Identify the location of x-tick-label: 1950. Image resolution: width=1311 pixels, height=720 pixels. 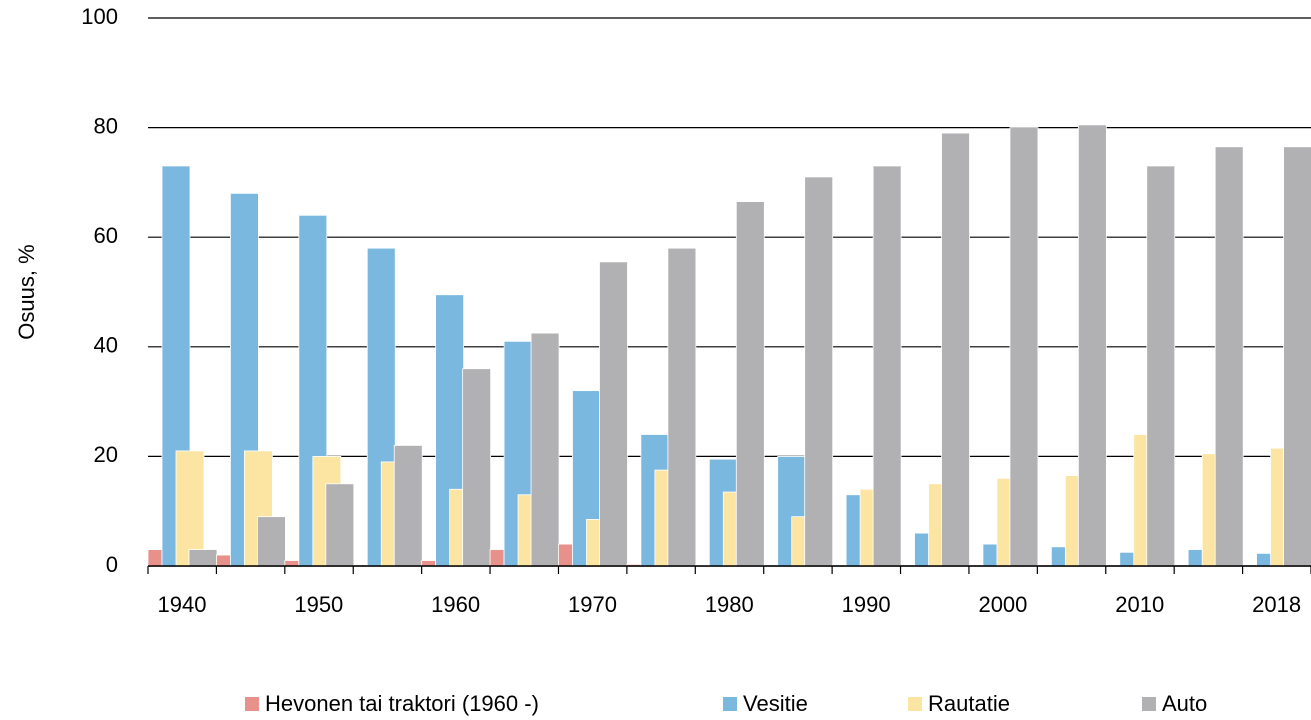
(318, 604).